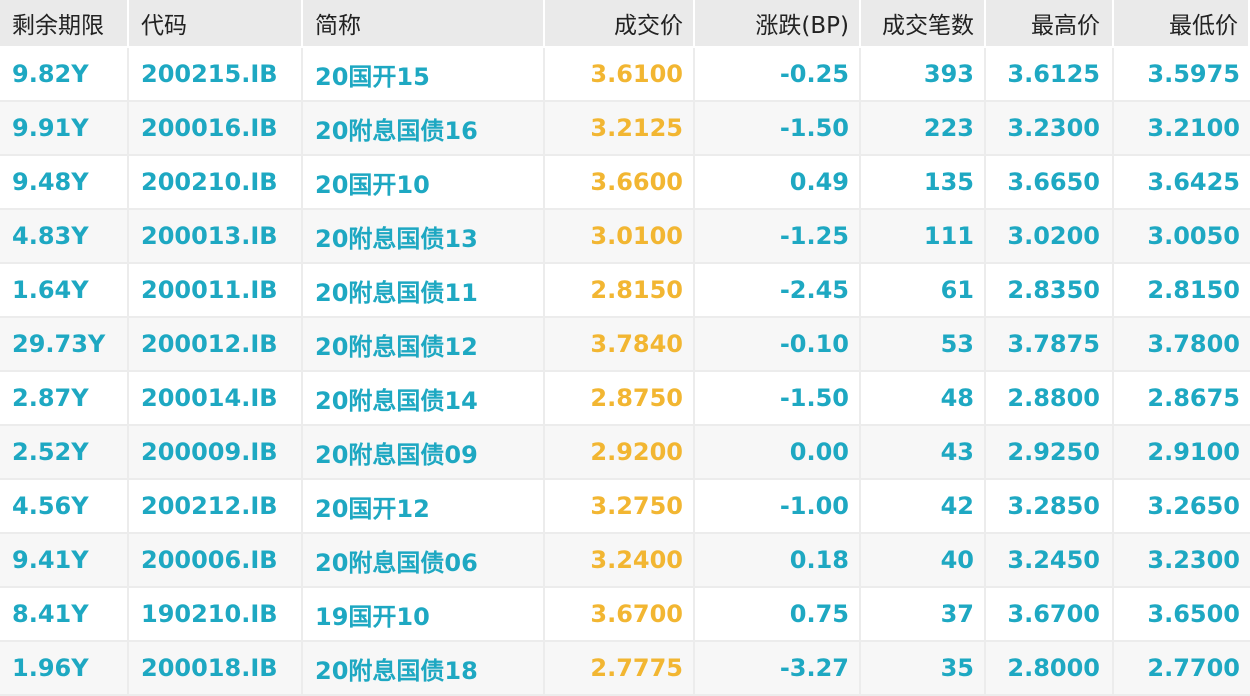 The image size is (1250, 696). Describe the element at coordinates (620, 506) in the screenshot. I see `cell-trade-price: 3.2750` at that location.